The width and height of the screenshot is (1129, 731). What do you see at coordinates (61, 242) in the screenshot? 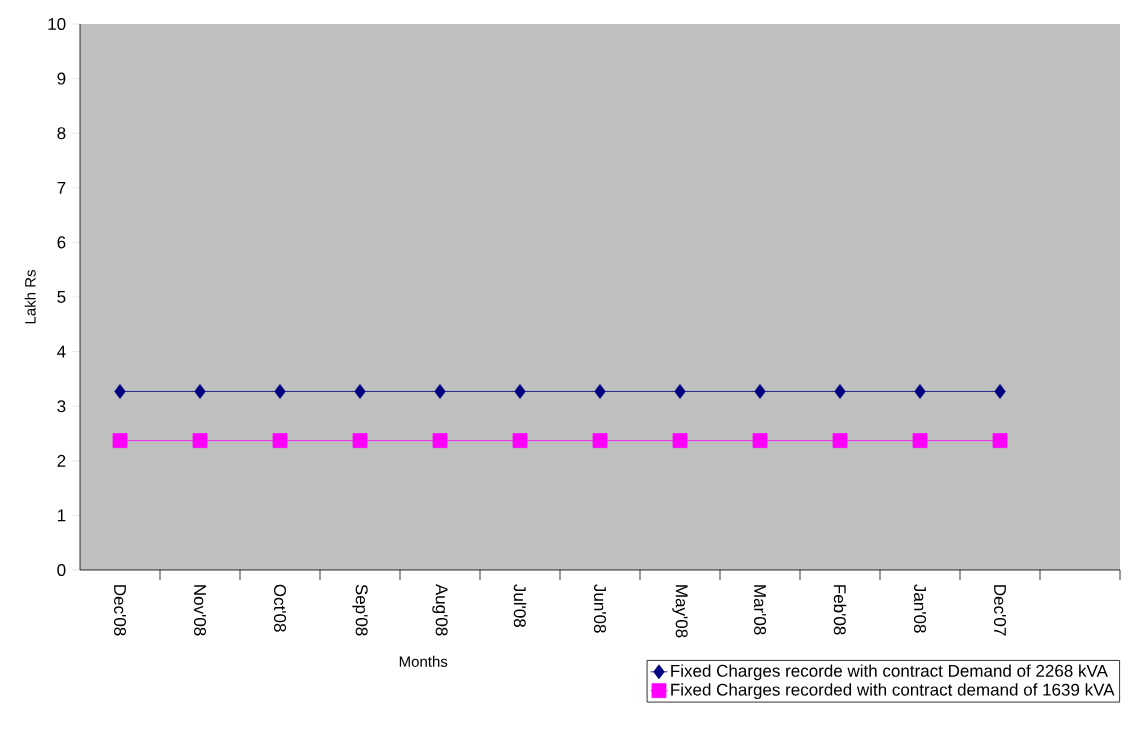
I see `y-tick-label: 6` at bounding box center [61, 242].